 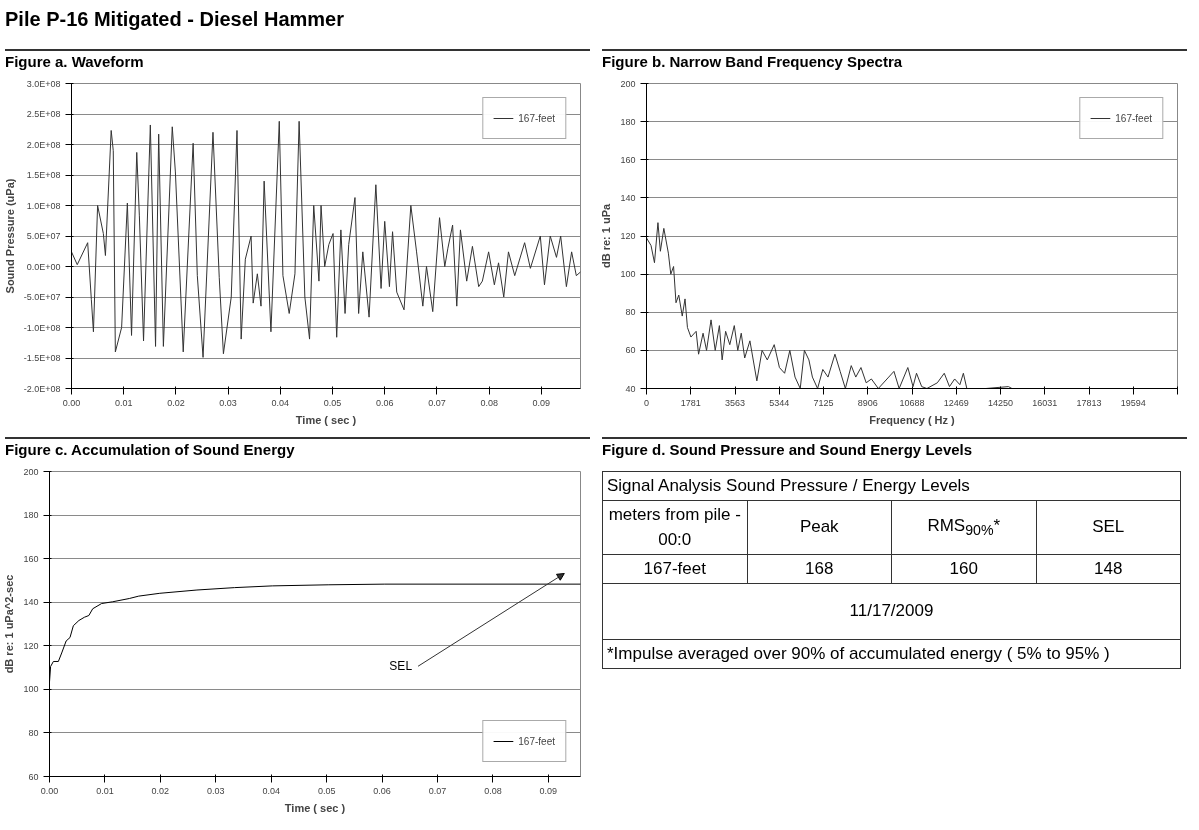 I want to click on text: Signal Analysis Sound Pressure / Energy Levels, so click(x=891, y=486).